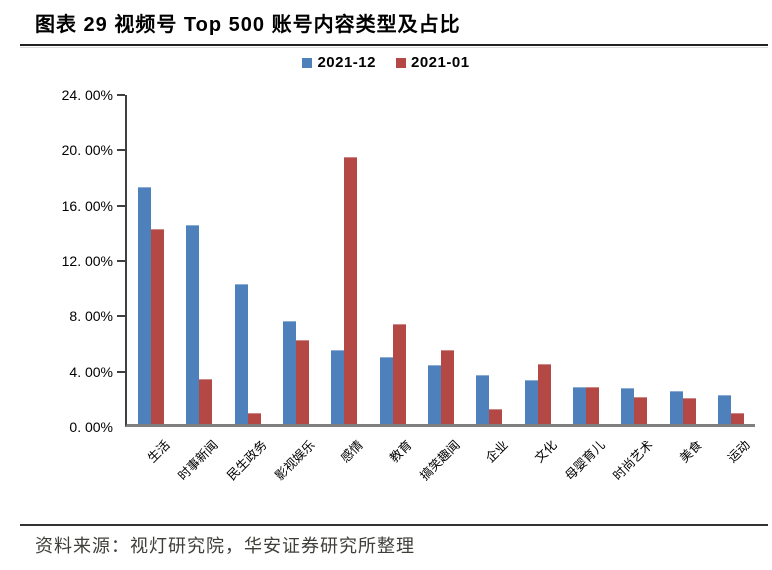 The width and height of the screenshot is (772, 570). What do you see at coordinates (91, 316) in the screenshot?
I see `y-axis-tick-label: 8. 00%` at bounding box center [91, 316].